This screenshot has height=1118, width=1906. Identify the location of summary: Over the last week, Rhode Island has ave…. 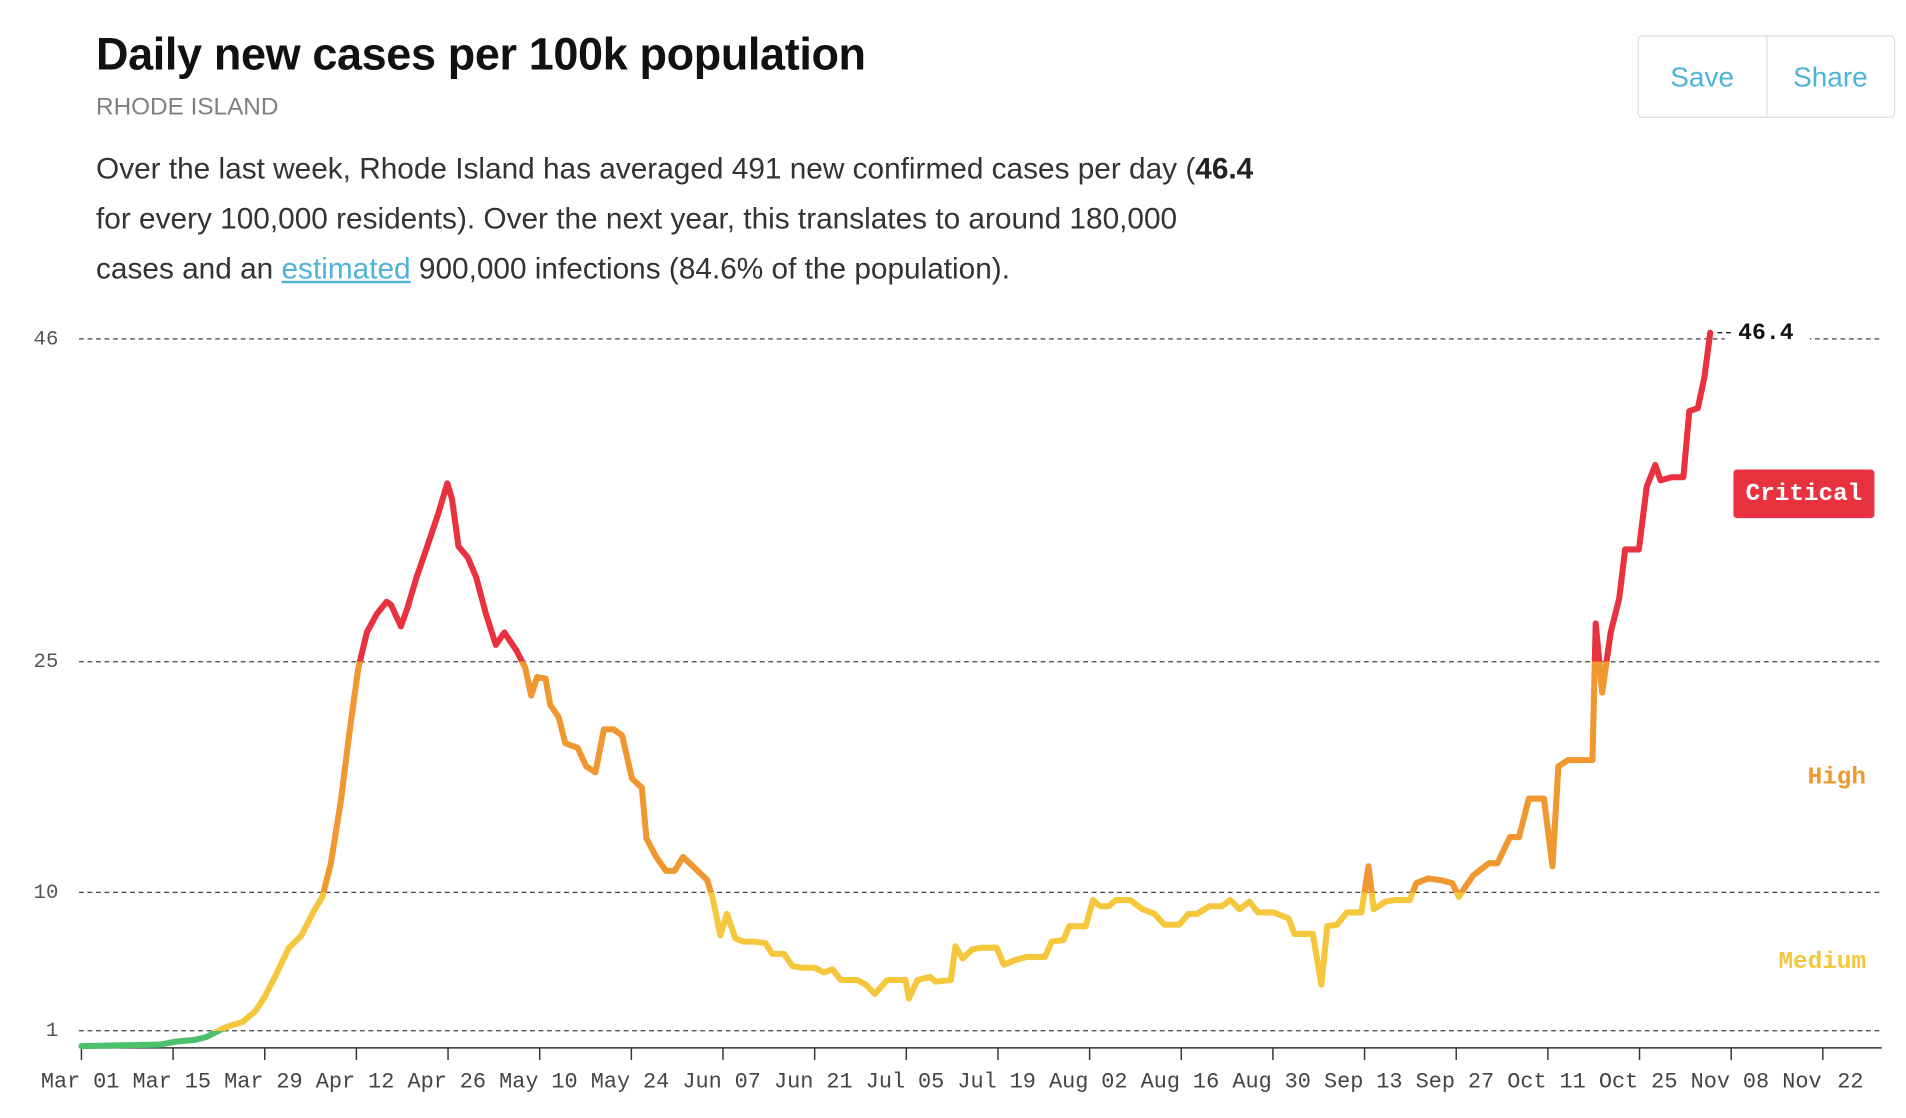
(679, 220).